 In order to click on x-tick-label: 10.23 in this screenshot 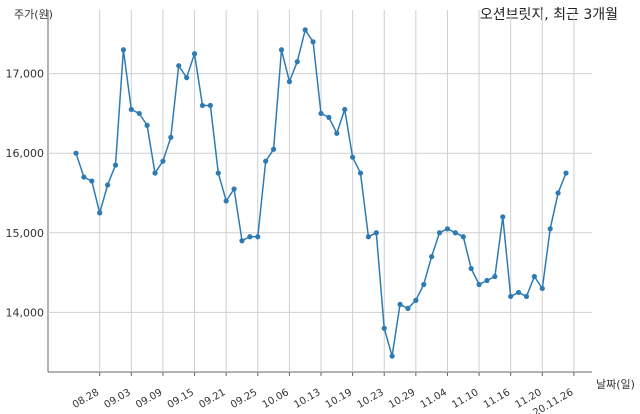, I will do `click(370, 399)`.